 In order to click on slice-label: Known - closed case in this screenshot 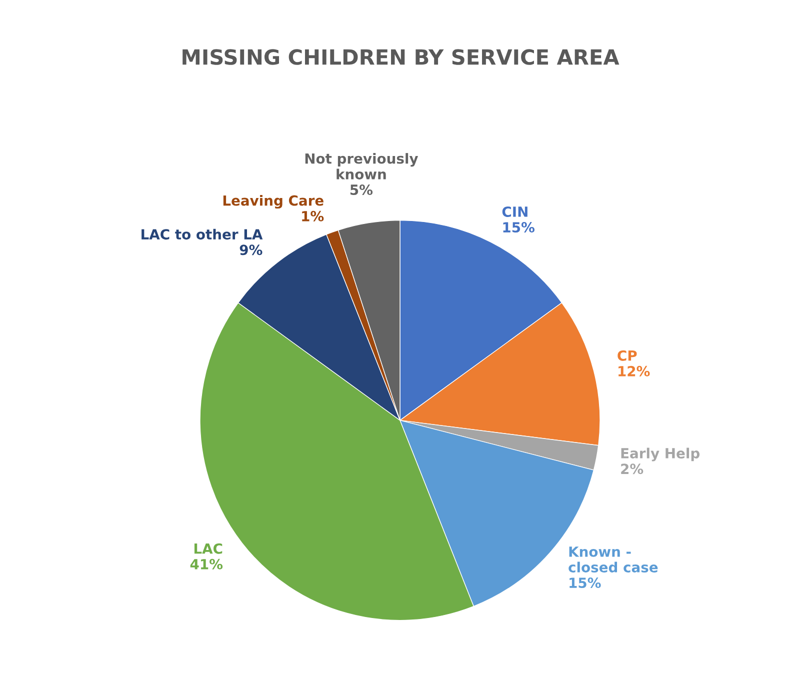, I will do `click(613, 559)`.